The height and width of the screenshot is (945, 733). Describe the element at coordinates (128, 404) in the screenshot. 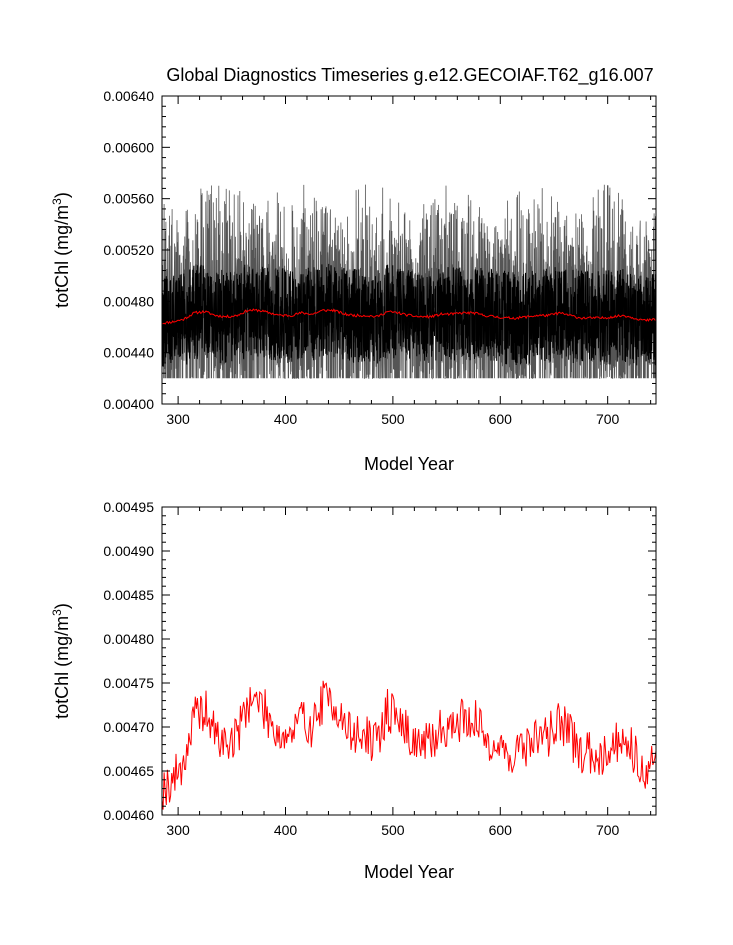

I see `y-tick-label: 0.00400` at that location.